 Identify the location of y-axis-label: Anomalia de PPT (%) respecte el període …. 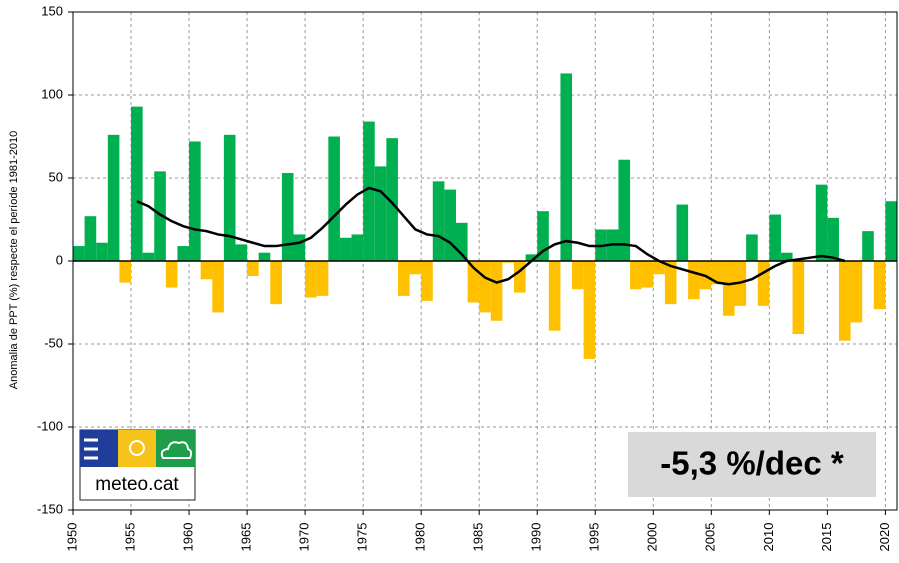
(14, 260).